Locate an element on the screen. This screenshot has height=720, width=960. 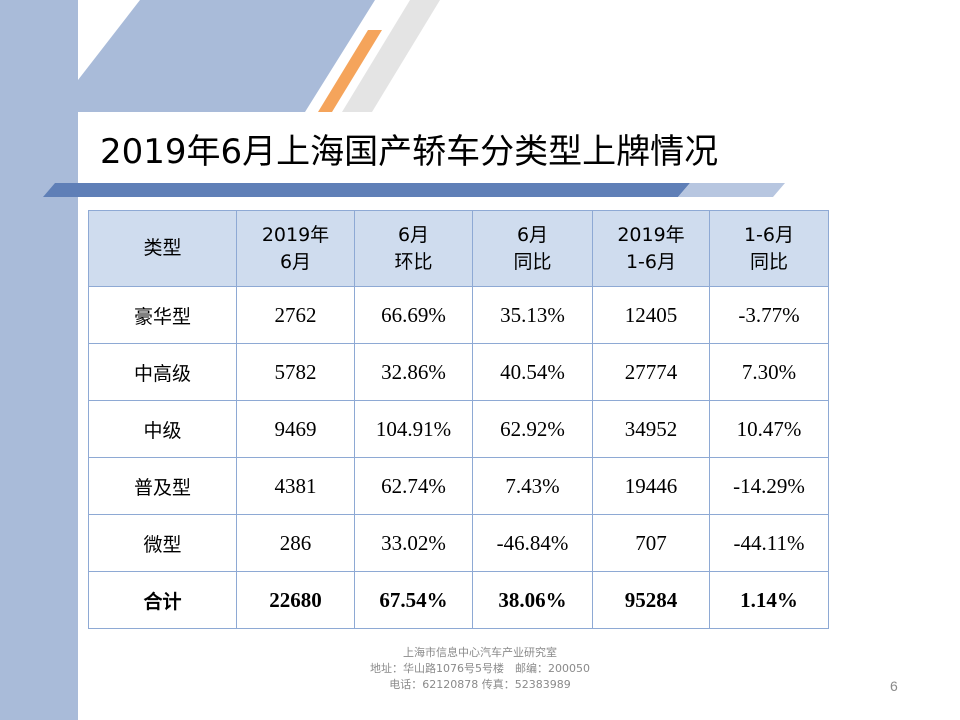
footer-address: 地址：华山路1076号5号楼 邮编：200050 is located at coordinates (480, 668).